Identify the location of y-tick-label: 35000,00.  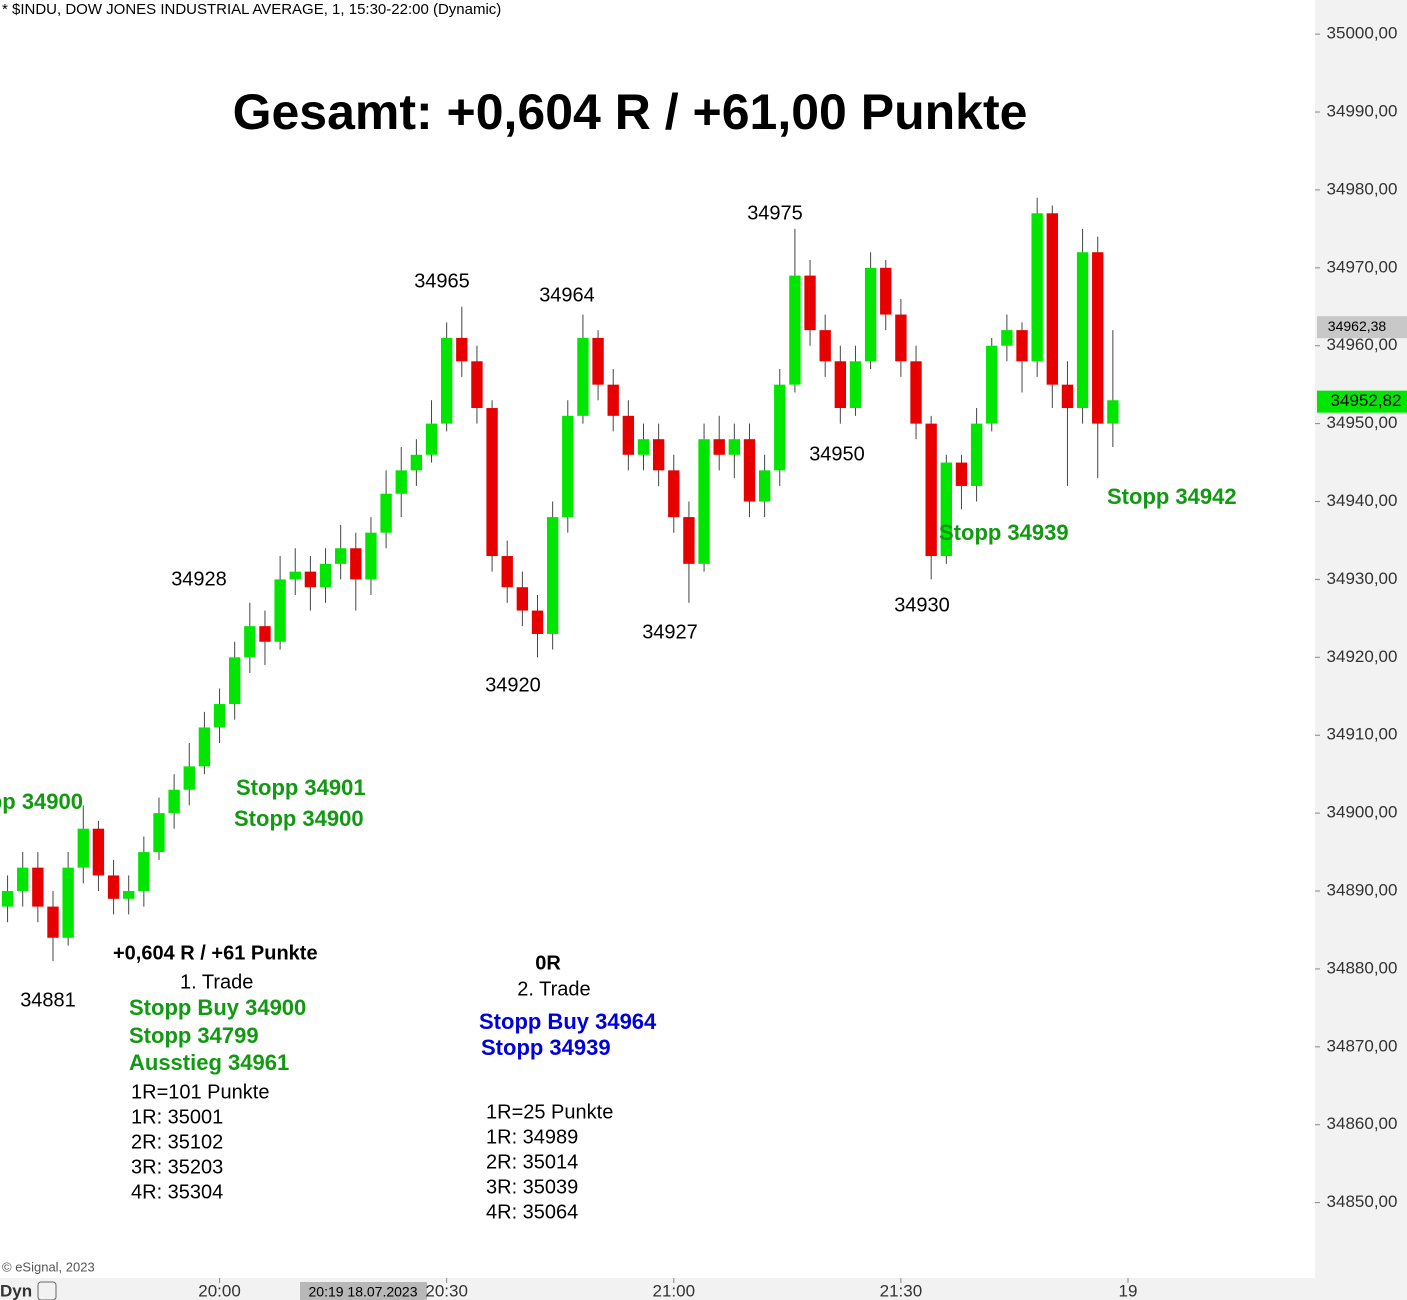
(1362, 33).